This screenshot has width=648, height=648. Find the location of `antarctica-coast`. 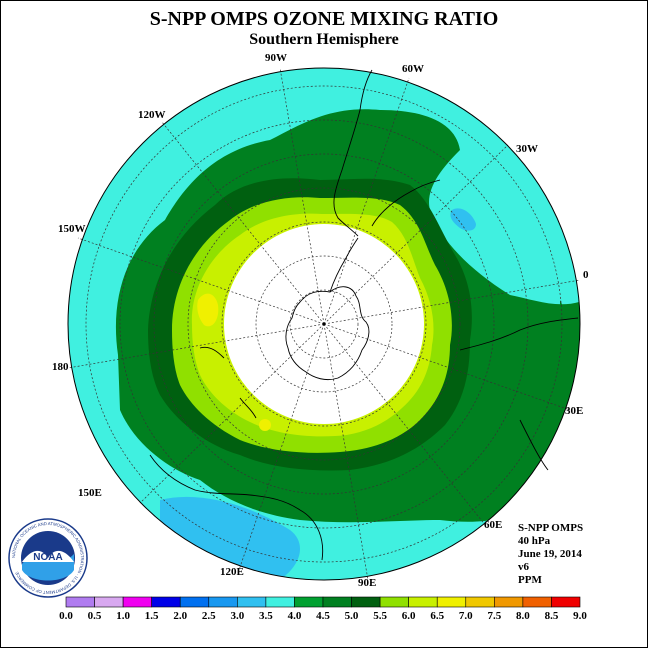

antarctica-coast is located at coordinates (327, 333).